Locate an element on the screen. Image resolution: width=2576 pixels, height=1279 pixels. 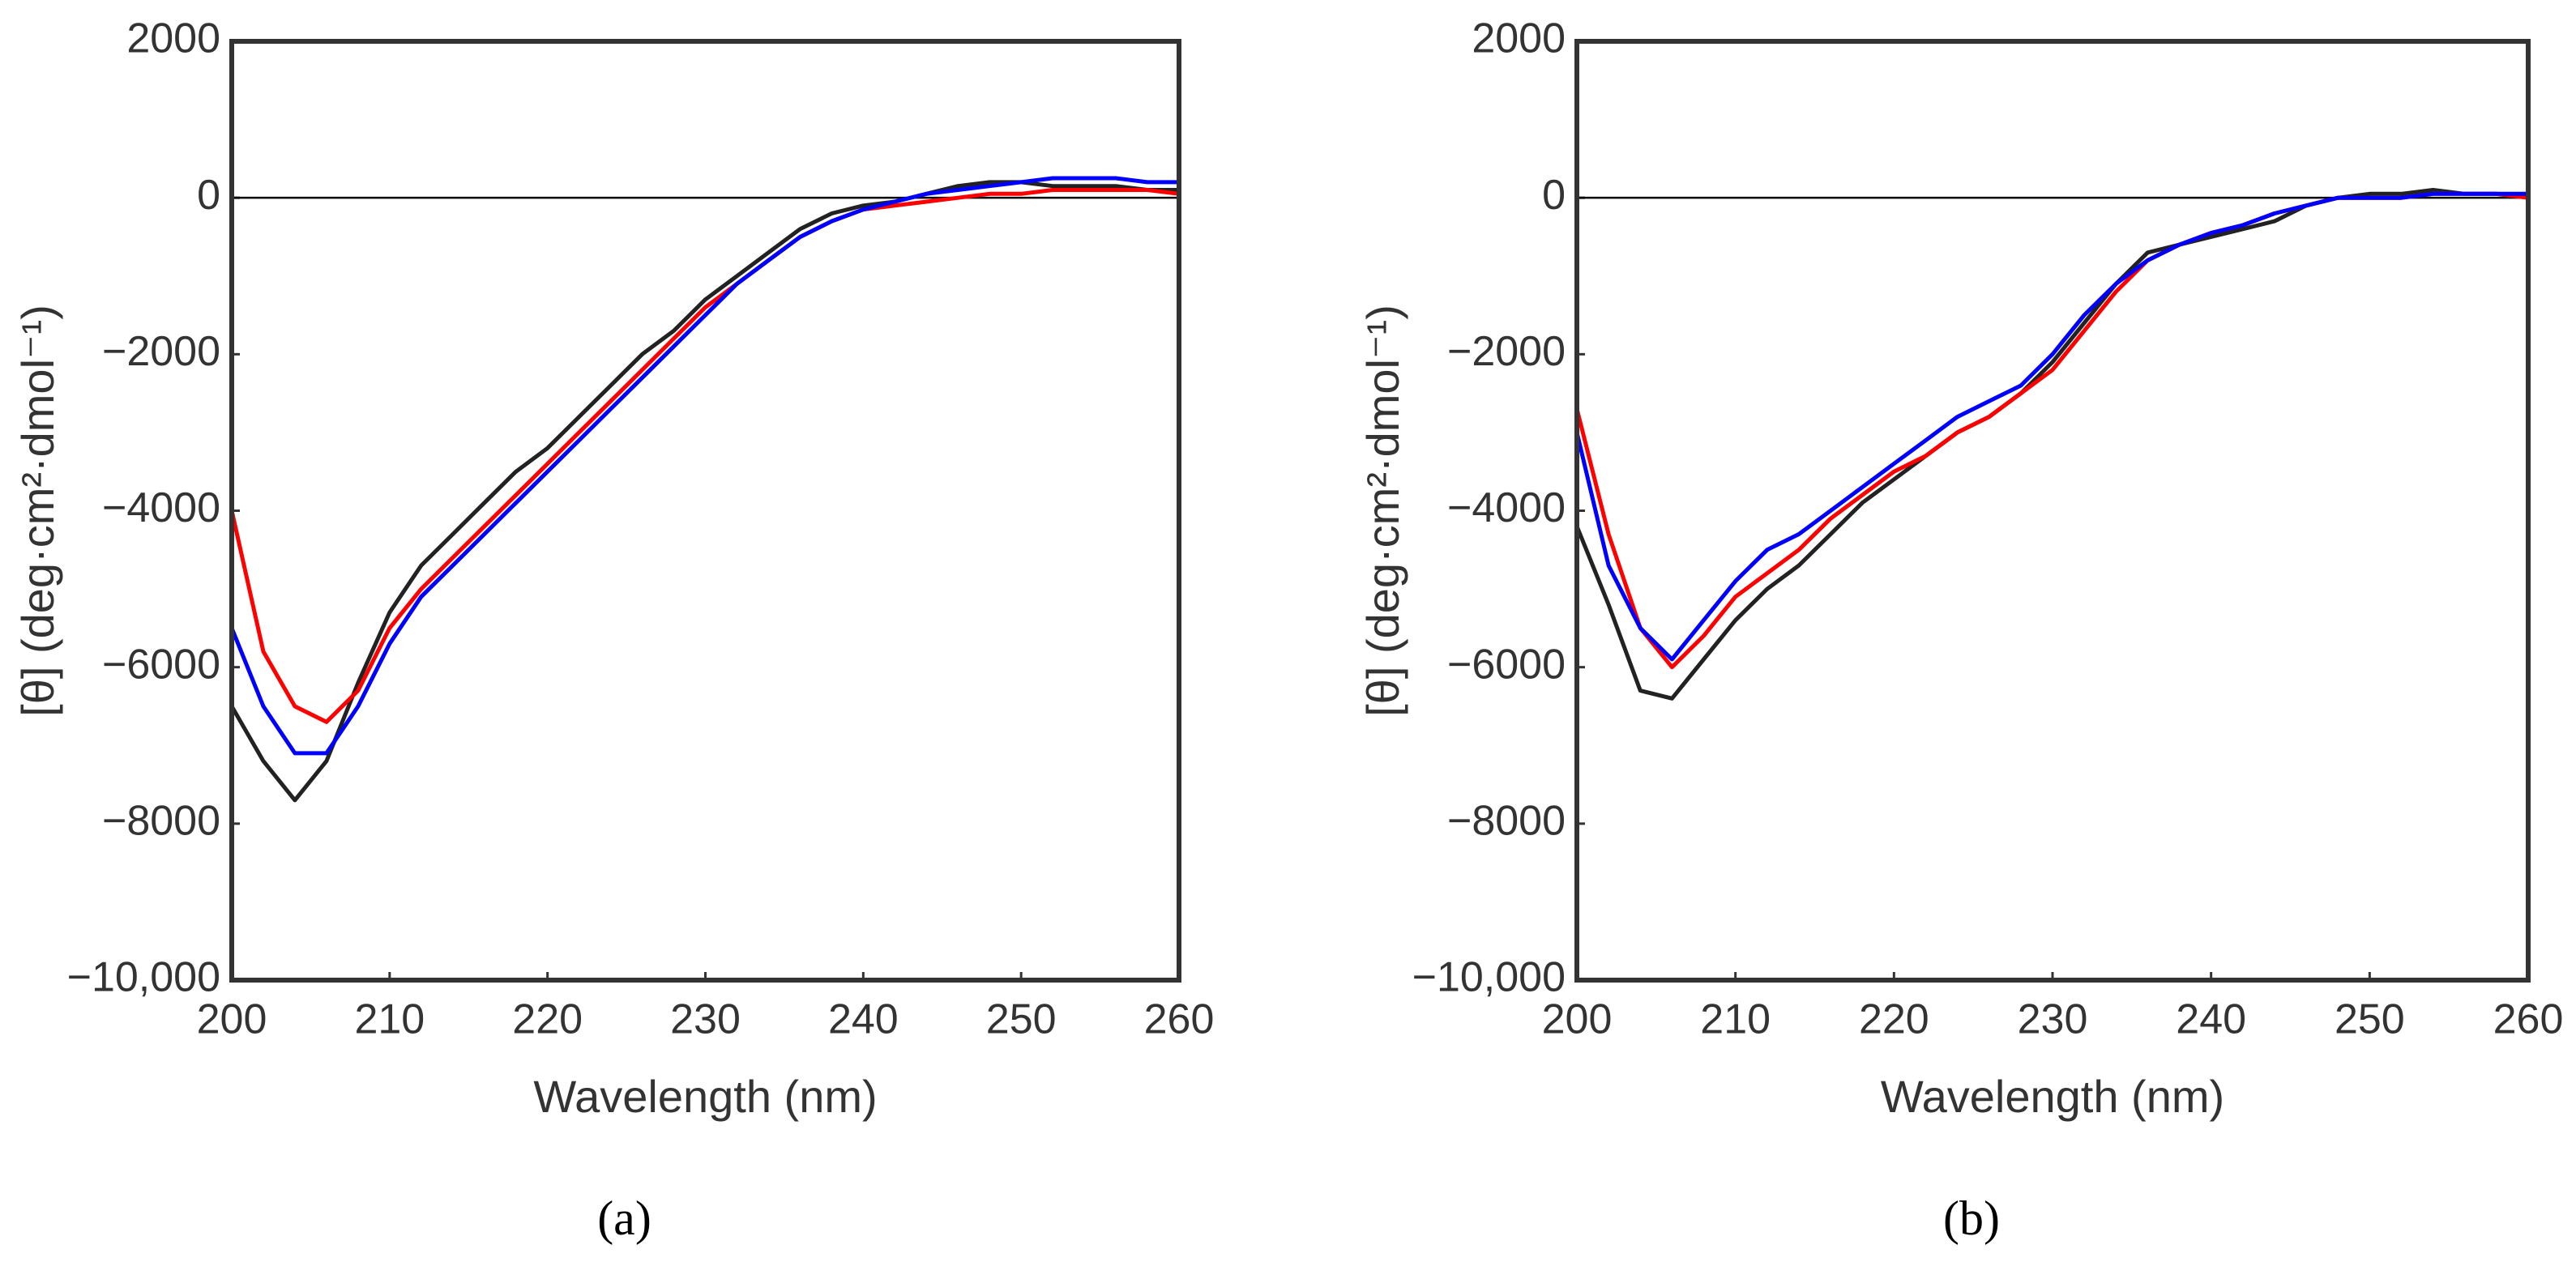
caption: (b) is located at coordinates (1971, 1218).